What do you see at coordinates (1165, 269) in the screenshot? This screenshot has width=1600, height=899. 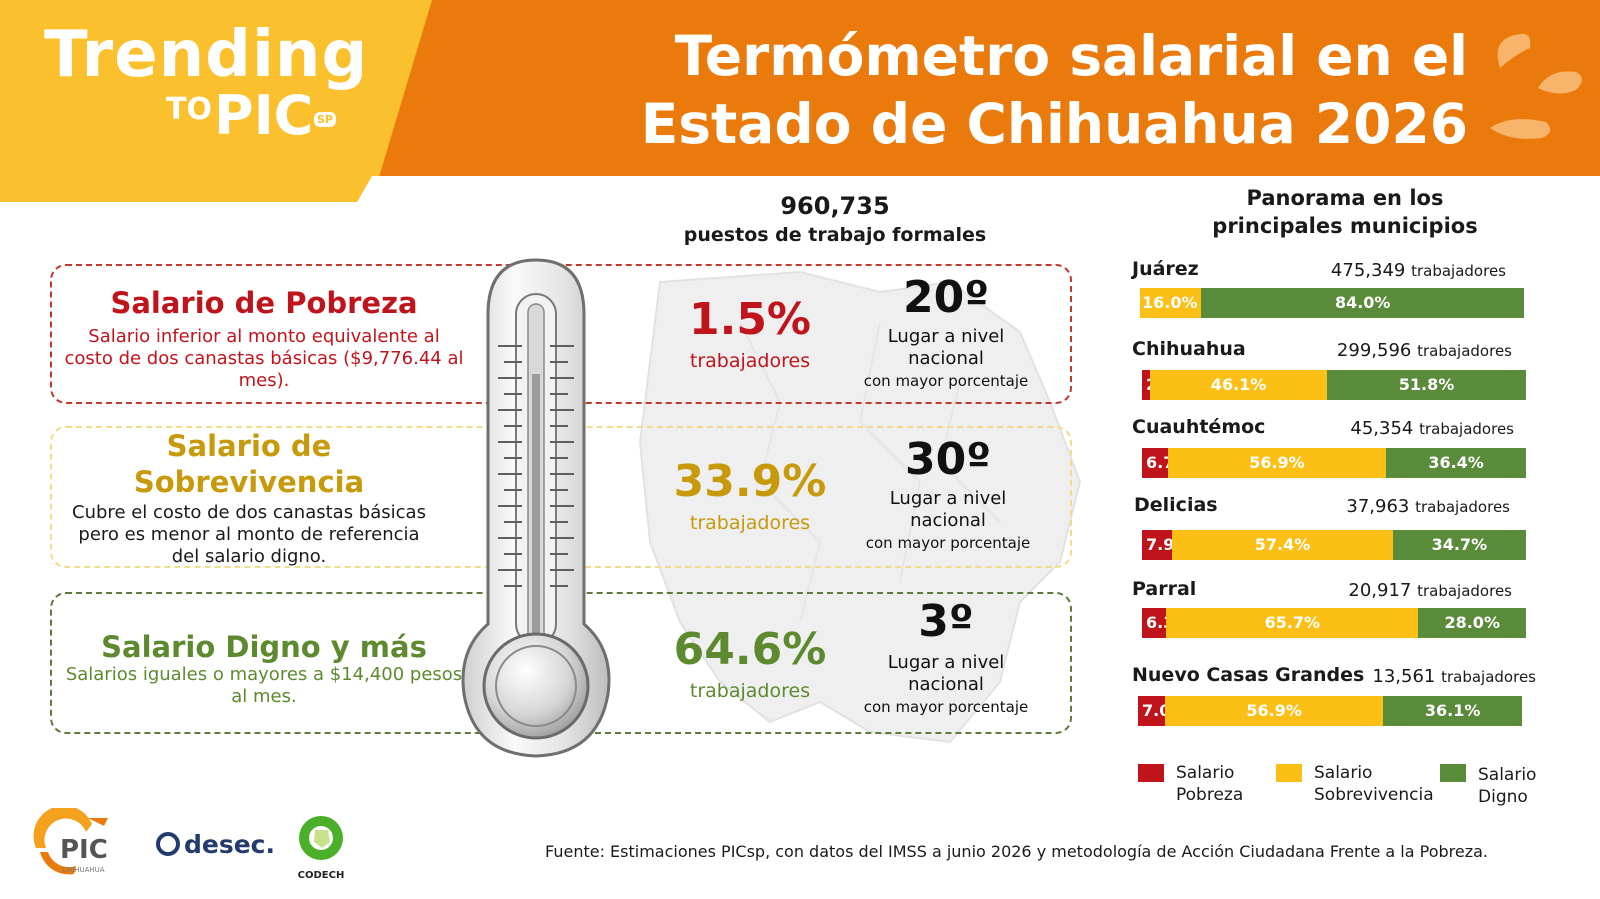 I see `municipio-name: Juárez` at bounding box center [1165, 269].